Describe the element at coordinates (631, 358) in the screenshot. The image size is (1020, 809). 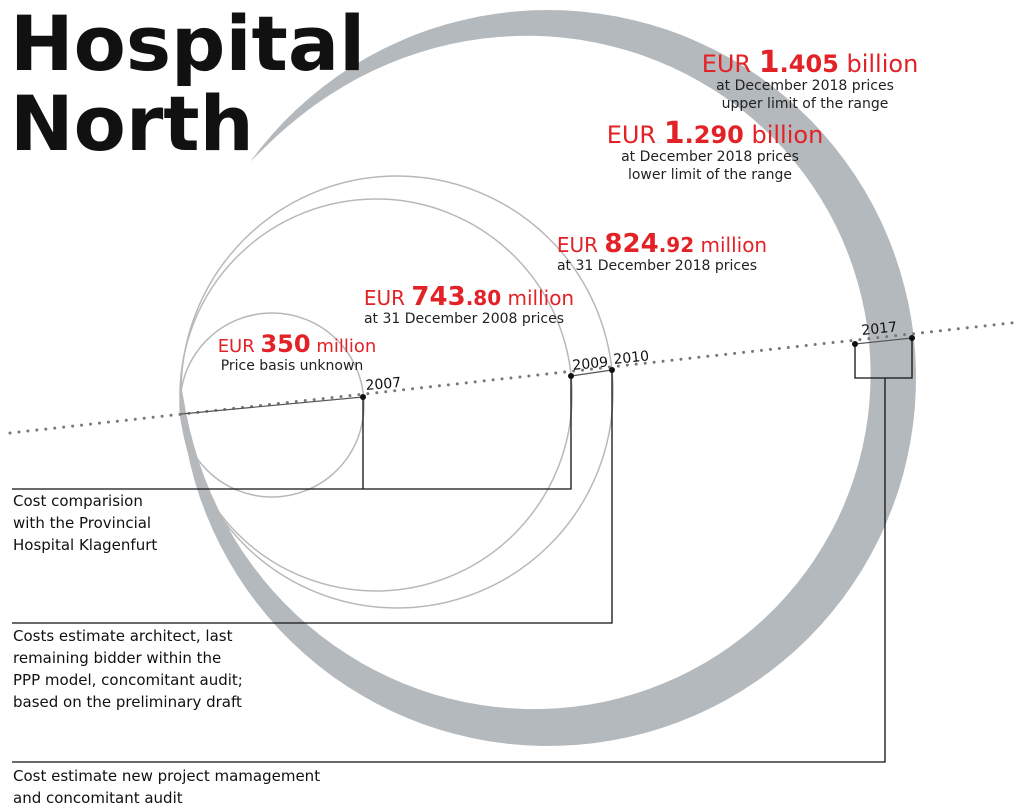
I see `year-label: 2010` at that location.